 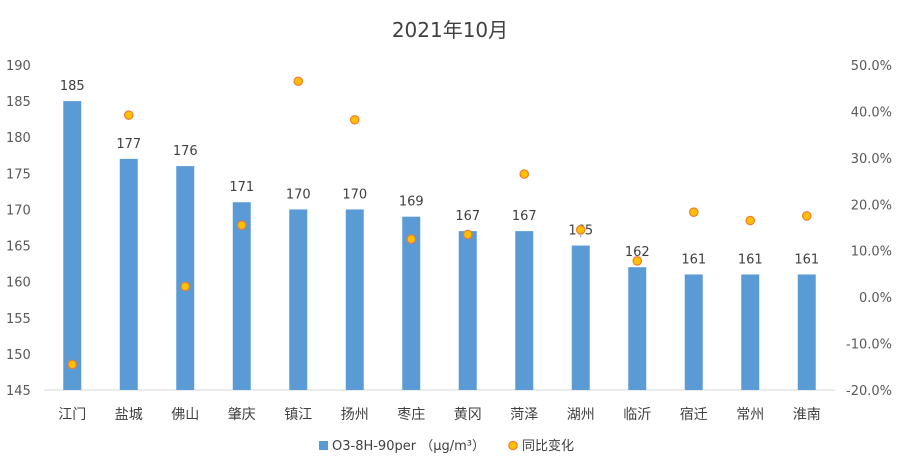 I want to click on right-tick-label: 10.0%, so click(x=871, y=252).